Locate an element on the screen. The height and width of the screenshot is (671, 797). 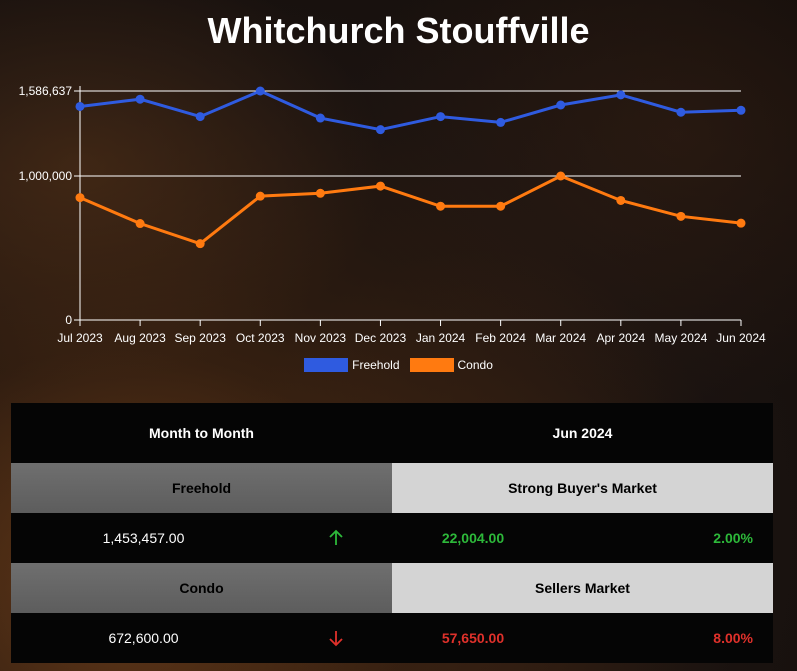
x-tick-label: Dec 2023 is located at coordinates (381, 338).